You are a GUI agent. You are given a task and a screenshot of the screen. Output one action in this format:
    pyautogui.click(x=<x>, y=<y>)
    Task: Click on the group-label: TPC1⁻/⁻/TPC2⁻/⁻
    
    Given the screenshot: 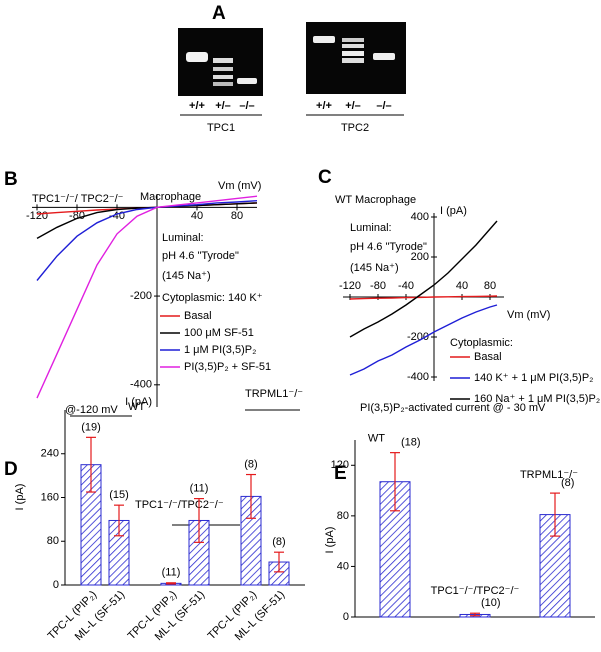 What is the action you would take?
    pyautogui.click(x=179, y=505)
    